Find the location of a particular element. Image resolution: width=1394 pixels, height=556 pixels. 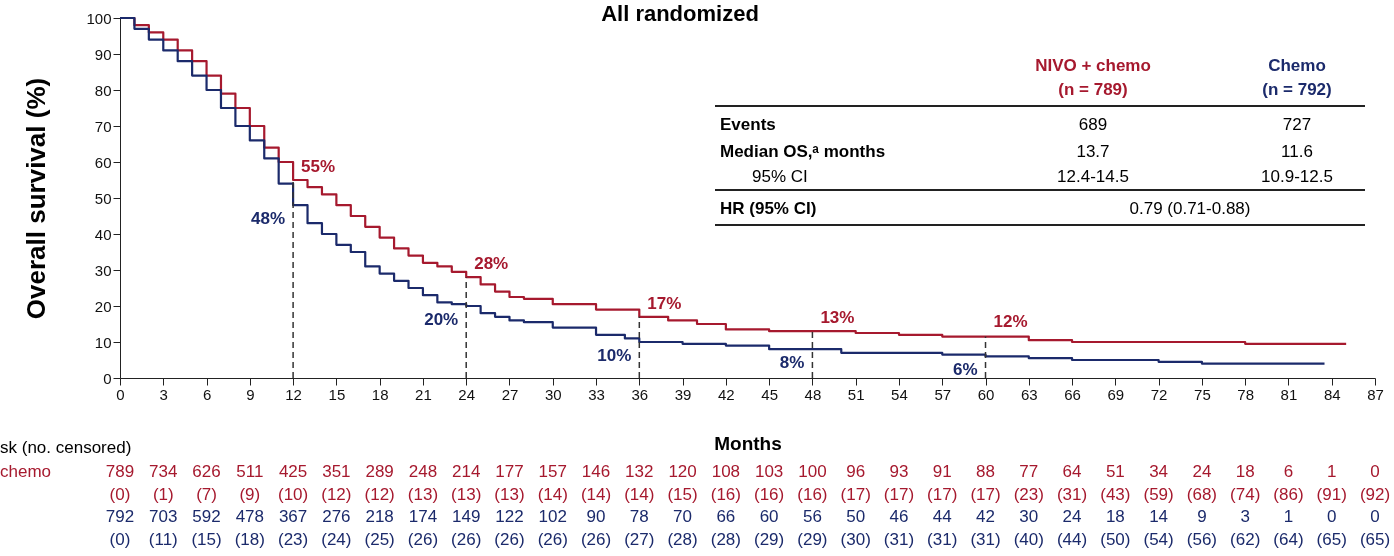

x-tick-label: 18 is located at coordinates (380, 394).